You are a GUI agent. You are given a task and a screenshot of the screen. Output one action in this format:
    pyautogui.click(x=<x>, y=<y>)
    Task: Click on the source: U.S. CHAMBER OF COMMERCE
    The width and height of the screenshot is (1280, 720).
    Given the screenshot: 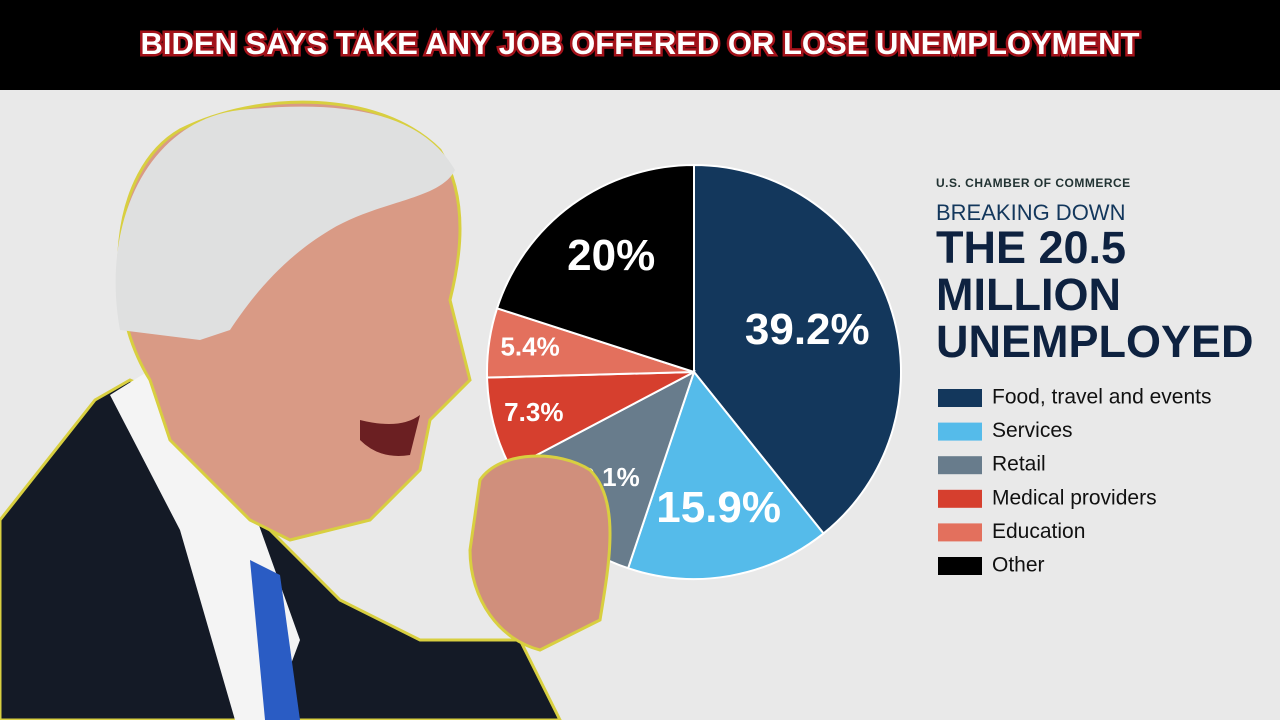 What is the action you would take?
    pyautogui.click(x=1033, y=183)
    